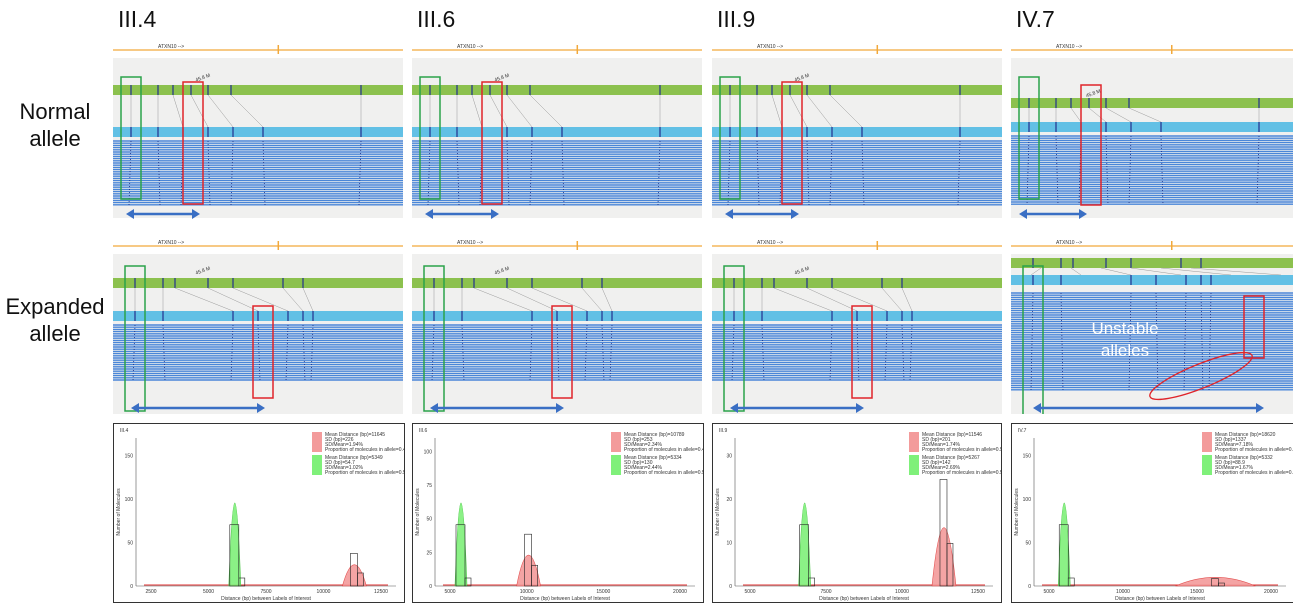 This screenshot has width=1293, height=605. What do you see at coordinates (643, 445) in the screenshot?
I see `legend-red-text: SD/Mean=2.34%` at bounding box center [643, 445].